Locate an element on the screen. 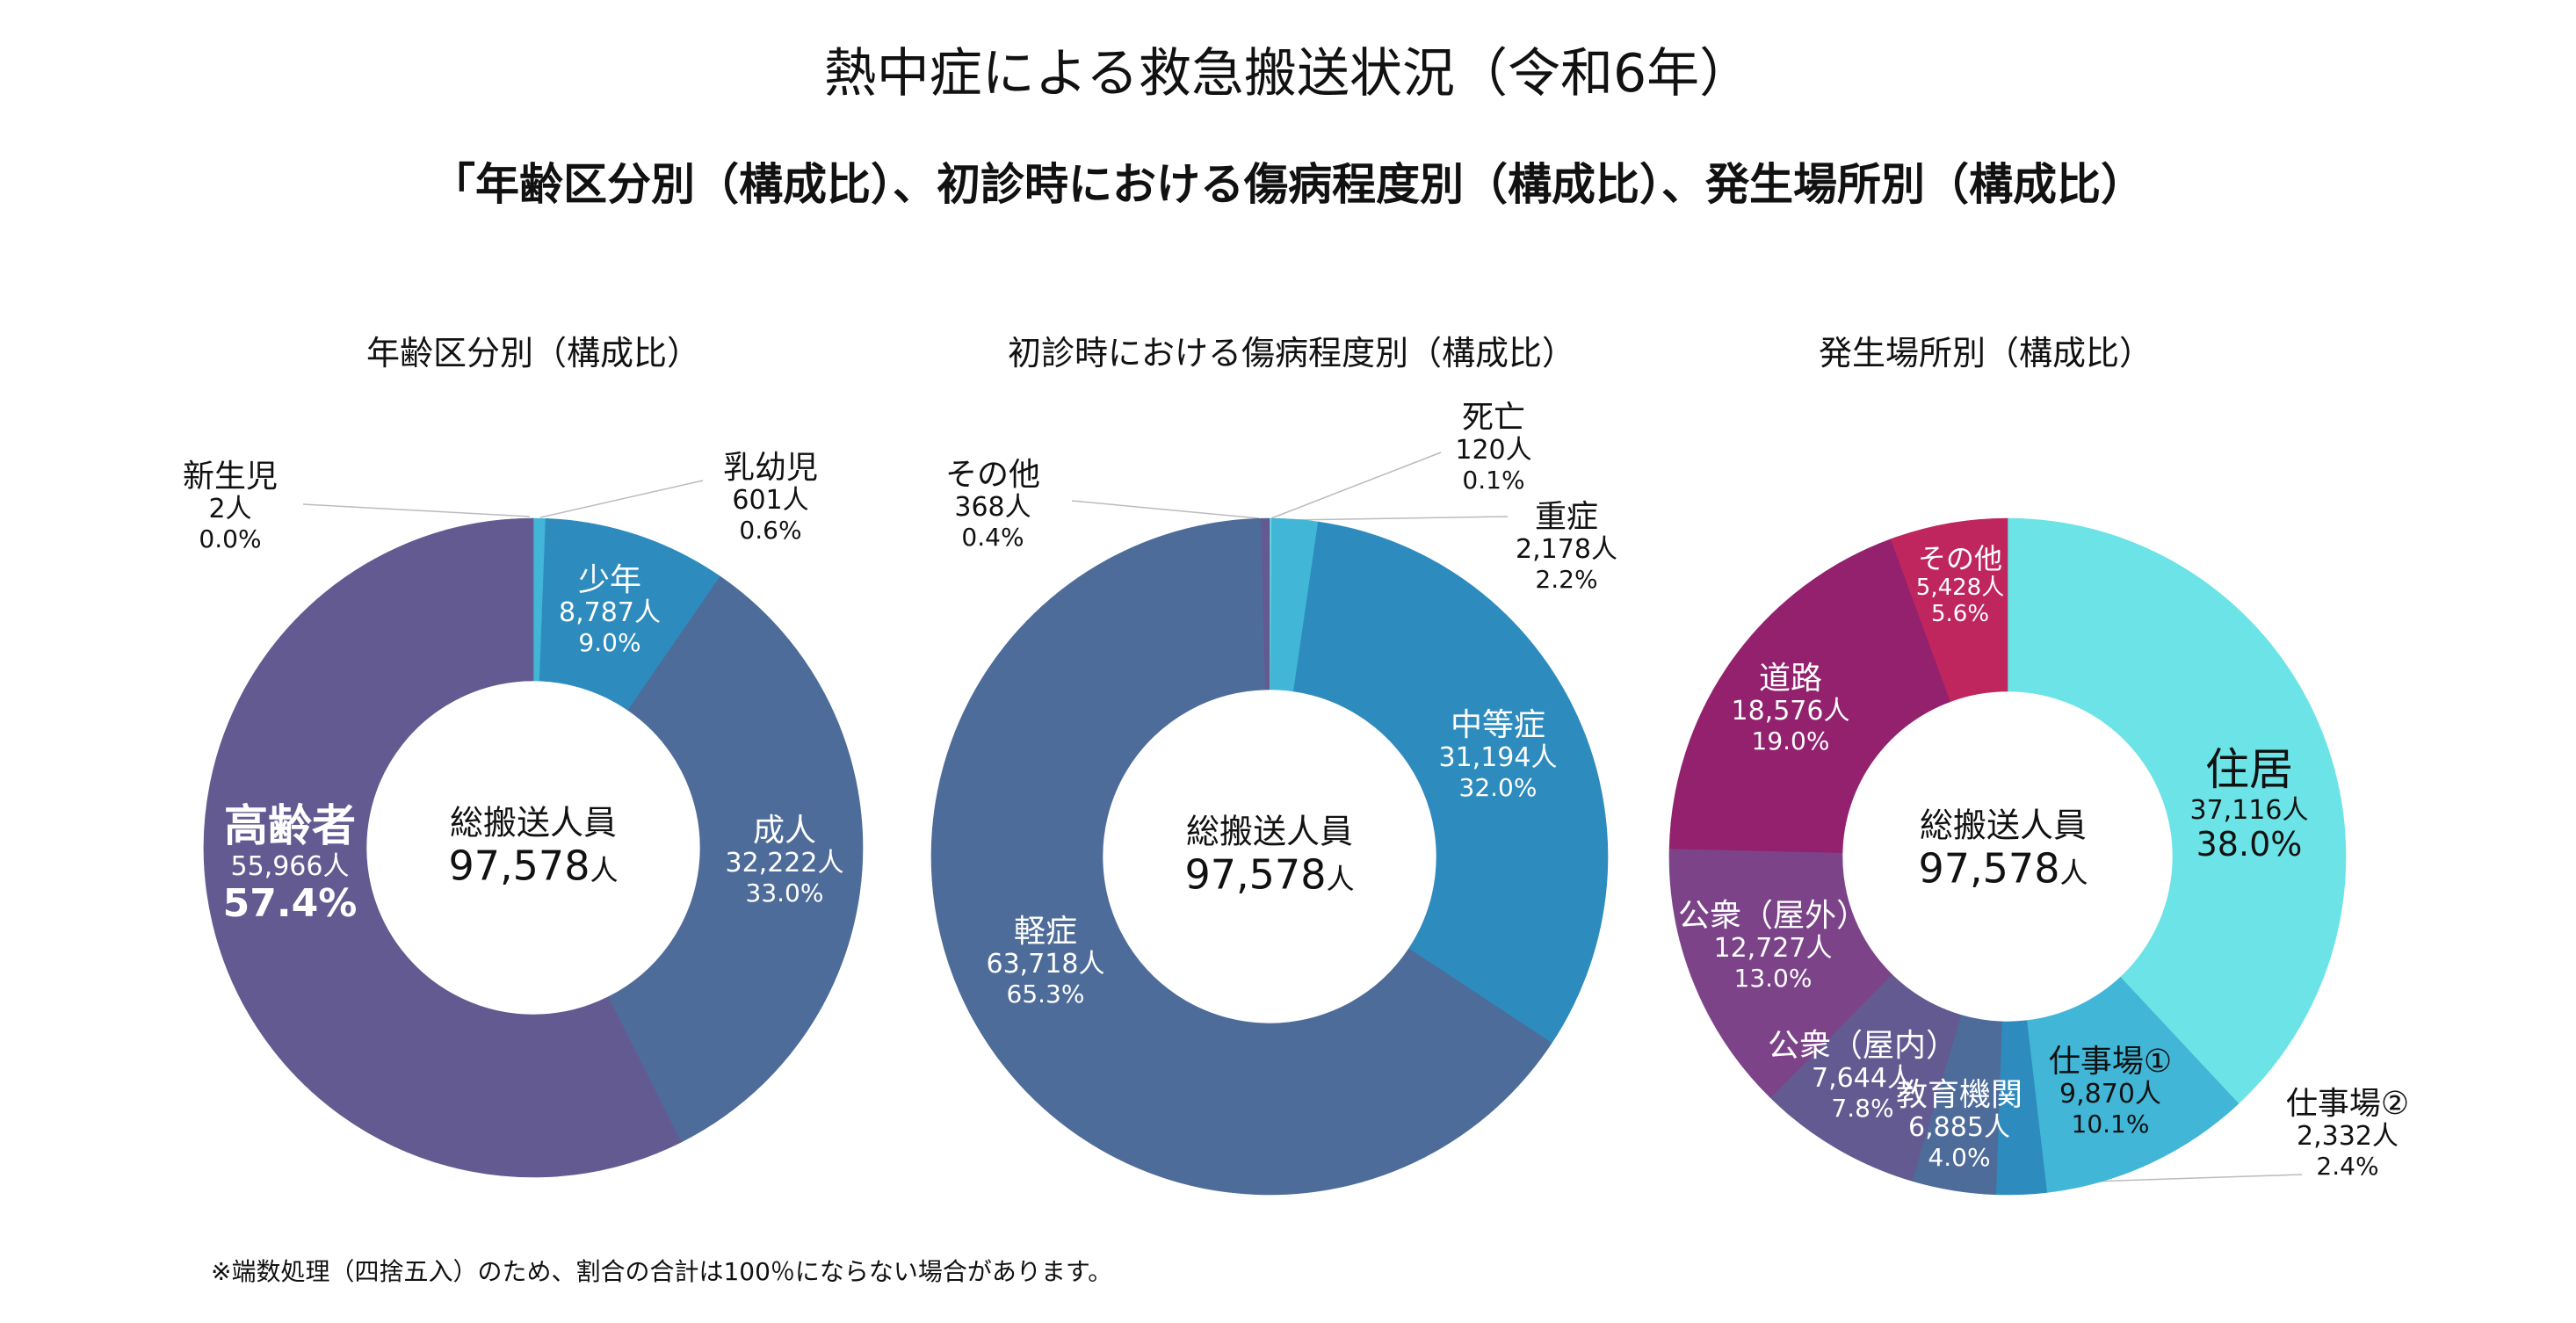 The width and height of the screenshot is (2576, 1323). donut-location is located at coordinates (2007, 857).